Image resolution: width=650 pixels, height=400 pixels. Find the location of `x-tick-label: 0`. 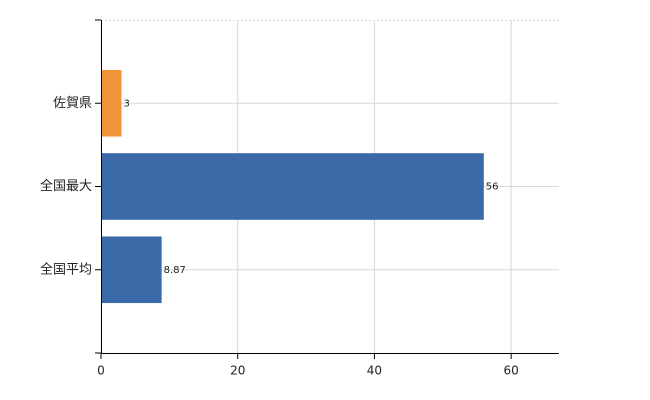

x-tick-label: 0 is located at coordinates (101, 371).